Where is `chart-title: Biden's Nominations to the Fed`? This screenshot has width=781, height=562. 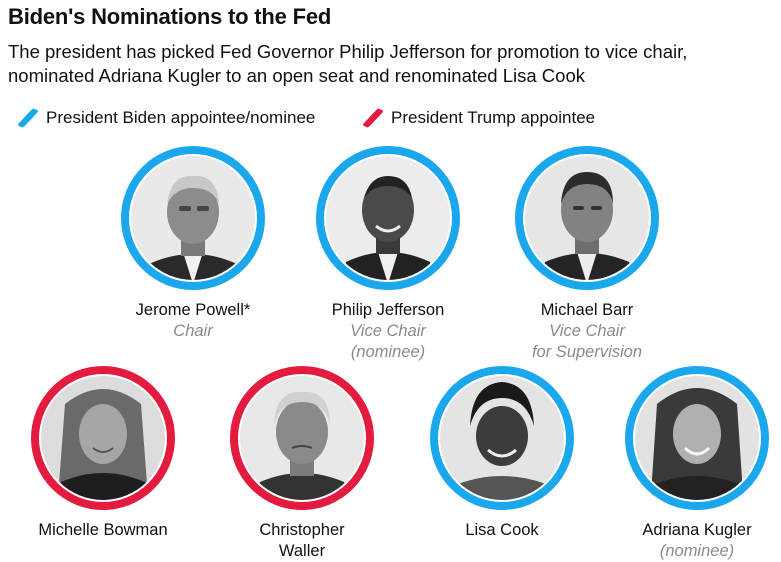 chart-title: Biden's Nominations to the Fed is located at coordinates (170, 16).